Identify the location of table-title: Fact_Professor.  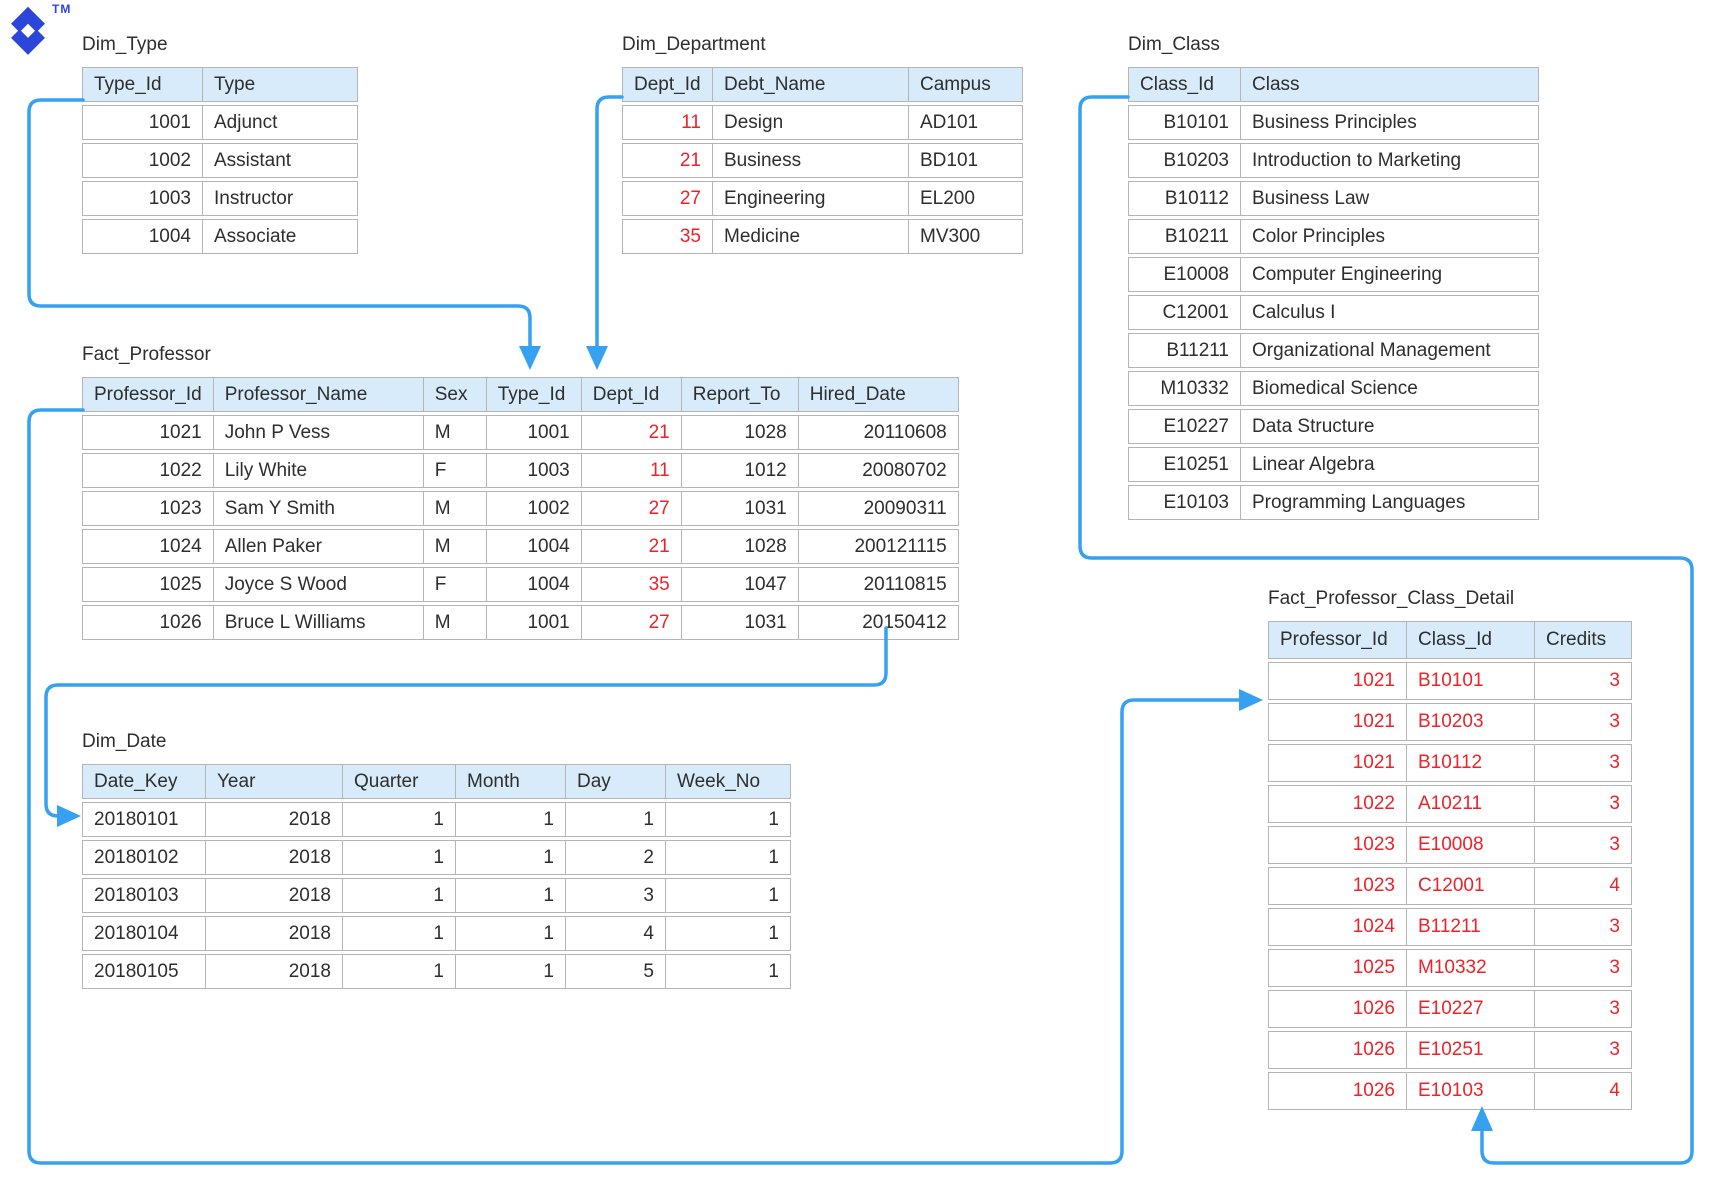
(146, 354).